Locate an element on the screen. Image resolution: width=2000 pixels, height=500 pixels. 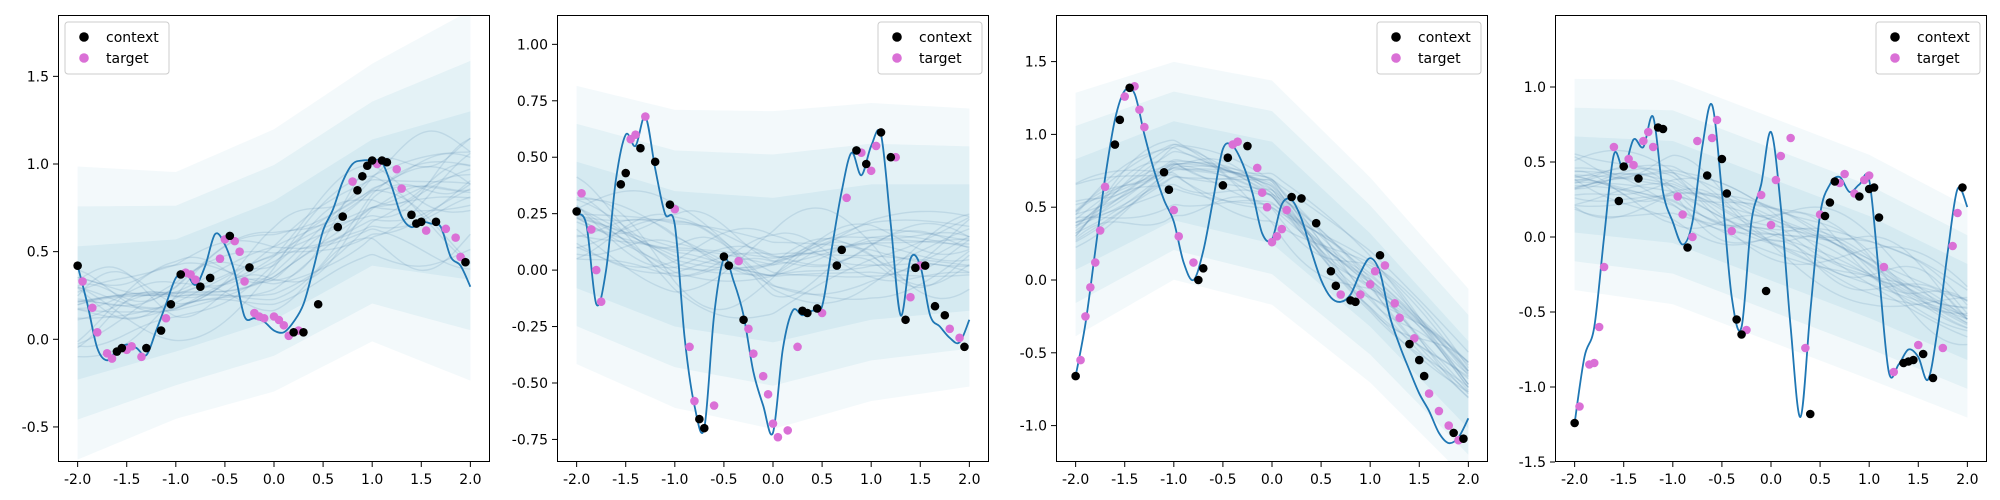
y-tick-label: 0.0 is located at coordinates (1535, 238).